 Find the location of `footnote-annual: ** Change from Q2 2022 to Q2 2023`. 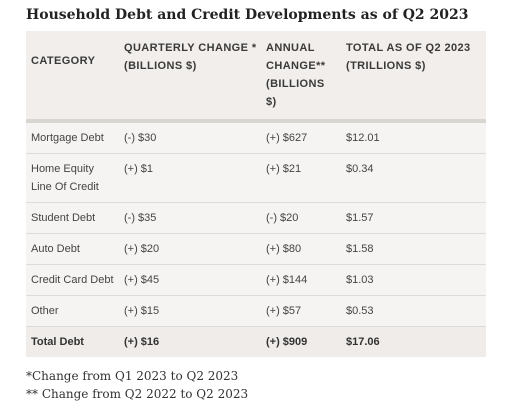

footnote-annual: ** Change from Q2 2022 to Q2 2023 is located at coordinates (137, 394).